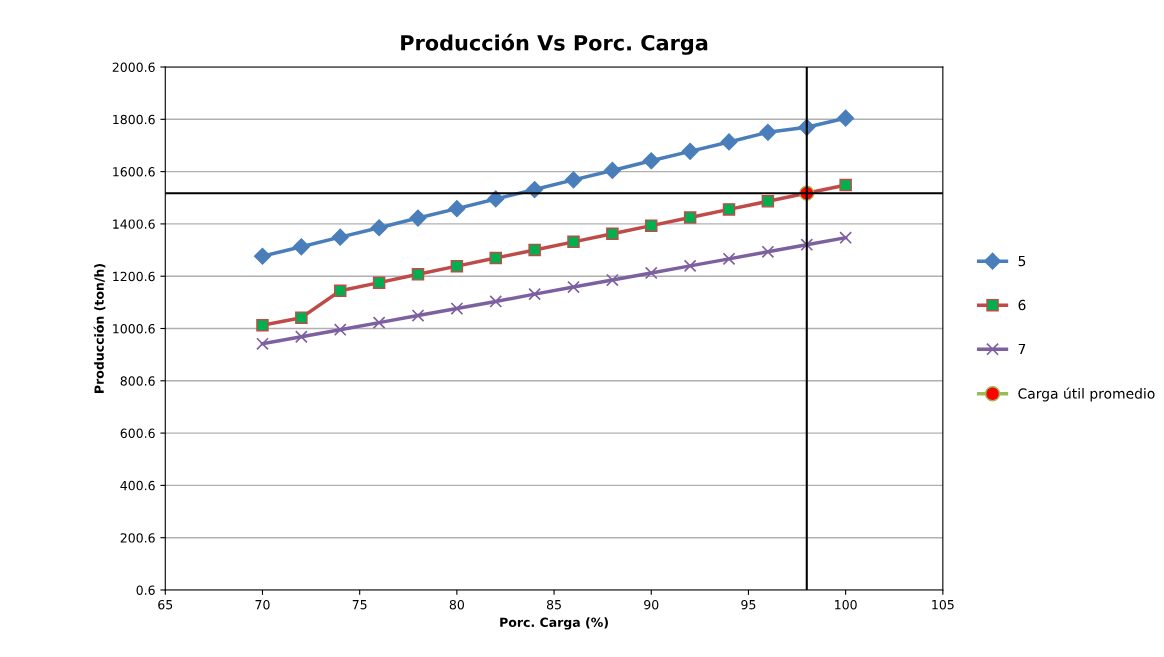 The width and height of the screenshot is (1164, 657). Describe the element at coordinates (134, 172) in the screenshot. I see `y-tick-label: 1600.6` at that location.